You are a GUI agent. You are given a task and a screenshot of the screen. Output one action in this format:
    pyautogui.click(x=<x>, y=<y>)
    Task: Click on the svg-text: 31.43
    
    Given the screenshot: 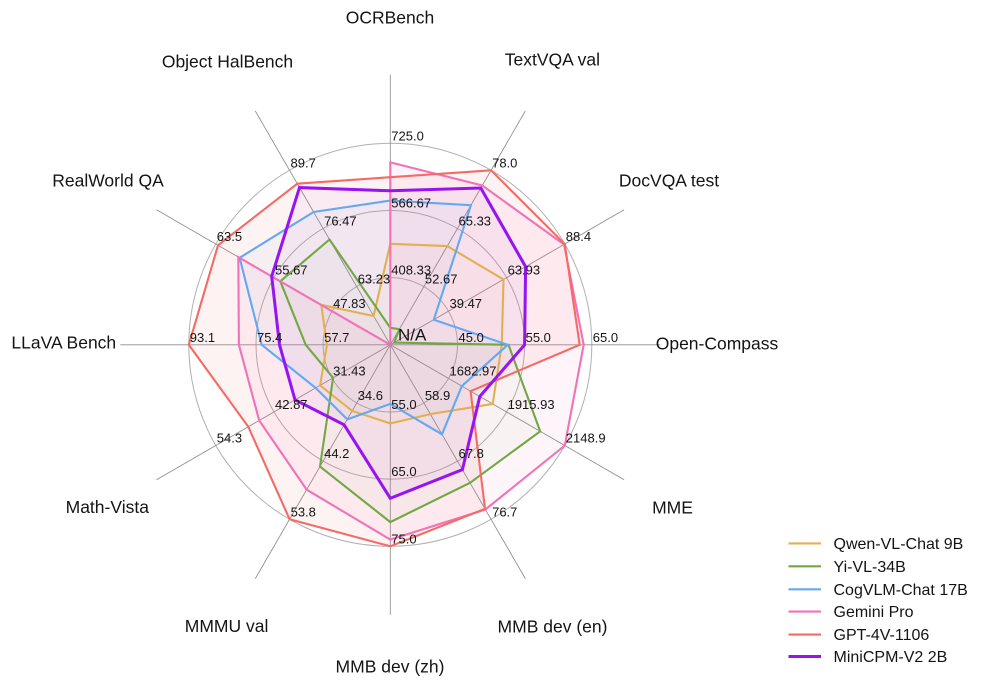 What is the action you would take?
    pyautogui.click(x=349, y=370)
    